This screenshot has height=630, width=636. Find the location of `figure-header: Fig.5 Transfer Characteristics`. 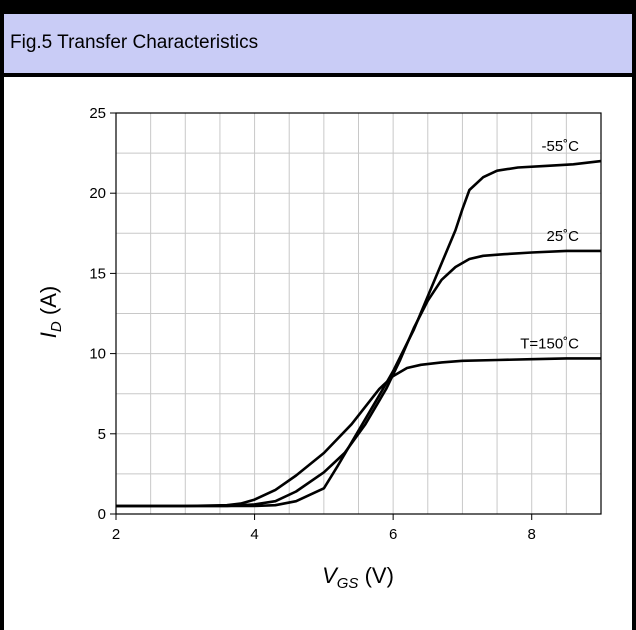

figure-header: Fig.5 Transfer Characteristics is located at coordinates (318, 43).